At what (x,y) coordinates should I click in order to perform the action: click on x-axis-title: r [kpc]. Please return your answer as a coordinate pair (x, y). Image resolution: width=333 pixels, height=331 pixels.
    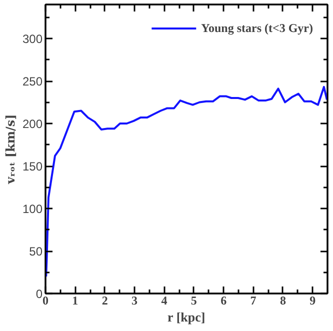
    Looking at the image, I should click on (187, 317).